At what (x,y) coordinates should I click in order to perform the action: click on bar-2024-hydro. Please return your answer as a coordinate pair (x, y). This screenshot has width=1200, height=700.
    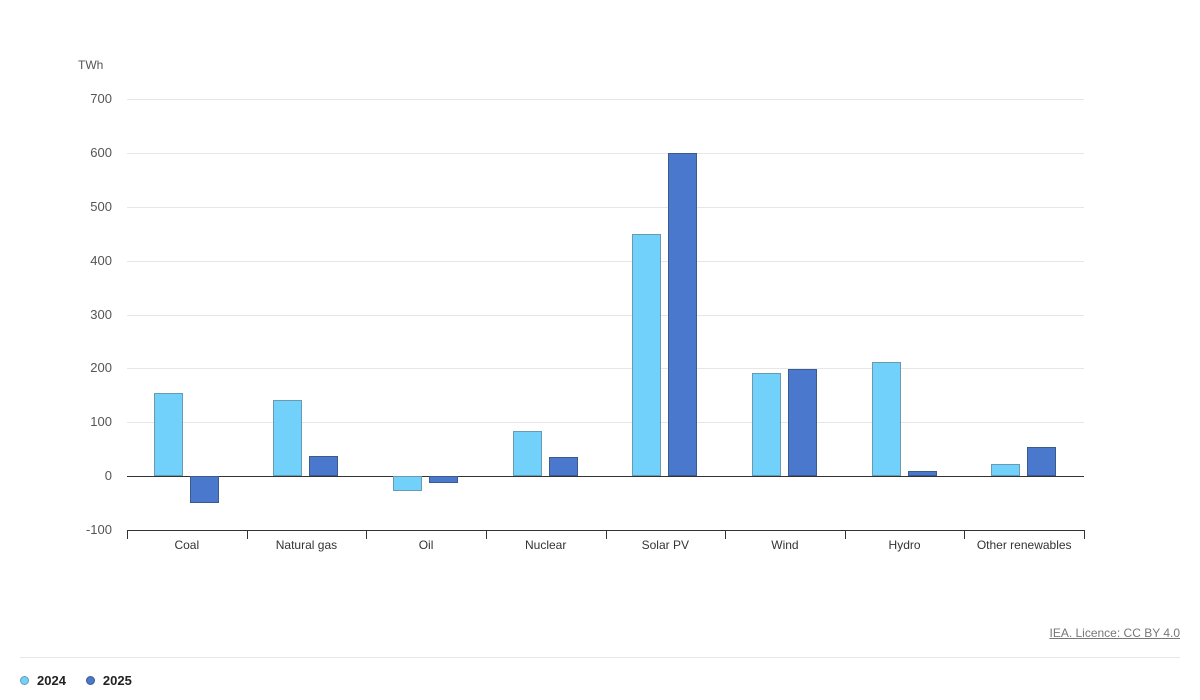
    Looking at the image, I should click on (886, 418).